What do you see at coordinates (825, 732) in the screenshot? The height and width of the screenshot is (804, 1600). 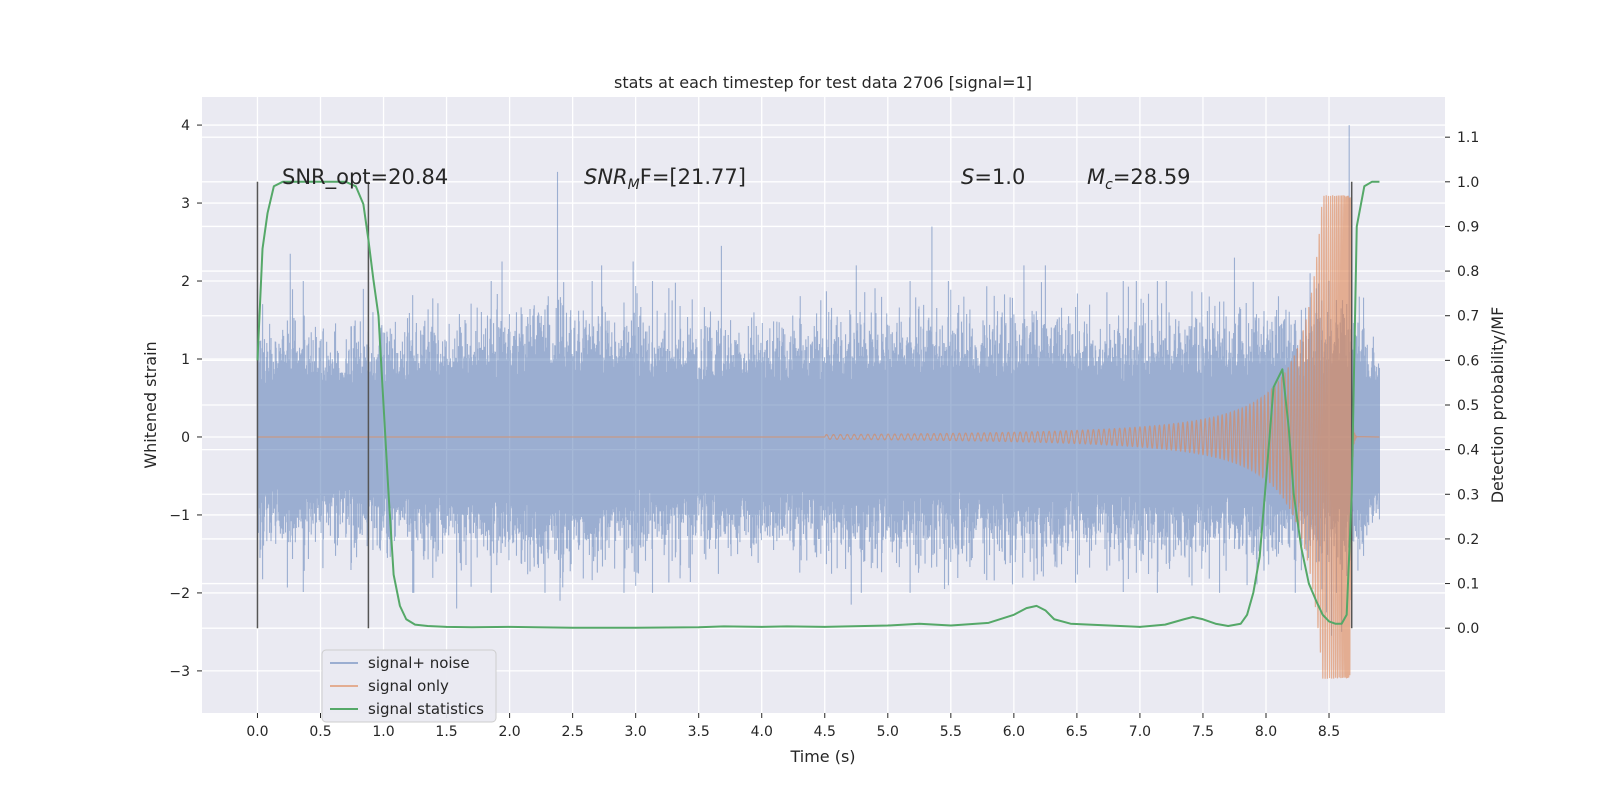 I see `x-tick-label: 4.5` at bounding box center [825, 732].